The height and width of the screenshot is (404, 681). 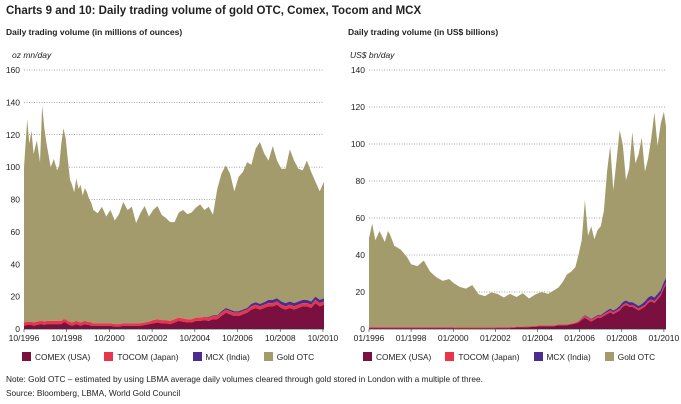 What do you see at coordinates (13, 70) in the screenshot?
I see `chart-1-y-tick-label: 160` at bounding box center [13, 70].